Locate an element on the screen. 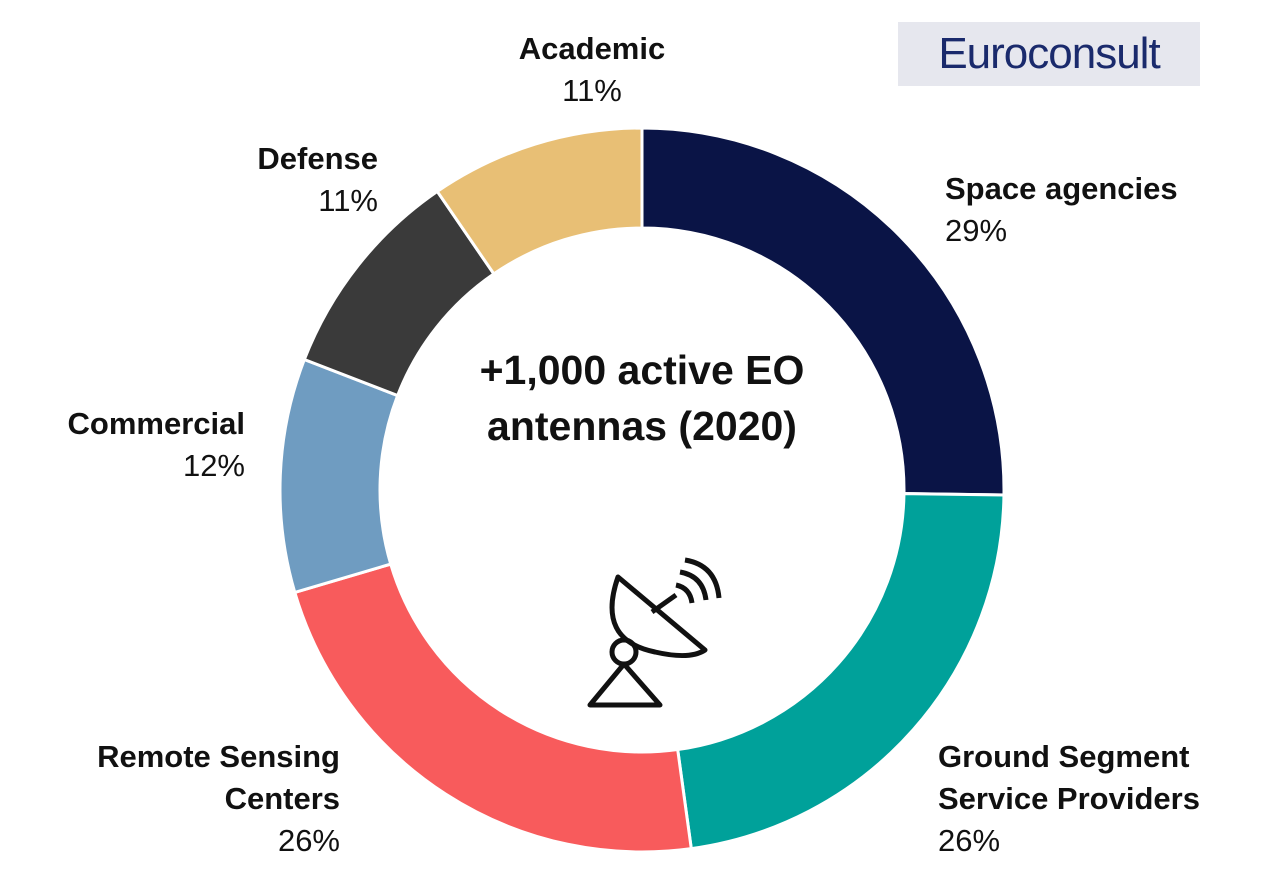 The height and width of the screenshot is (892, 1280). slice-label: Space agencies 29% is located at coordinates (1105, 210).